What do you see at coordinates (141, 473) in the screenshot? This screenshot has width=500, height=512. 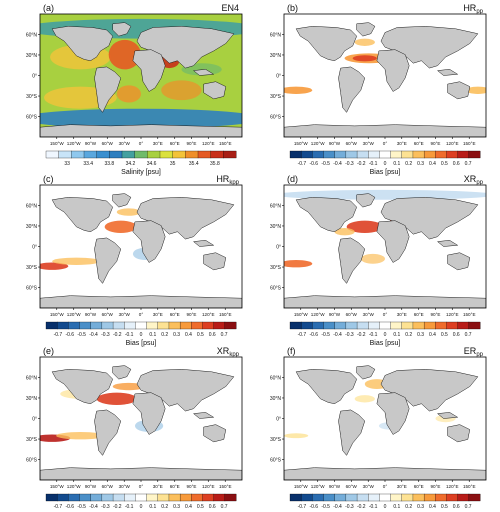 I see `land-antarctica` at bounding box center [141, 473].